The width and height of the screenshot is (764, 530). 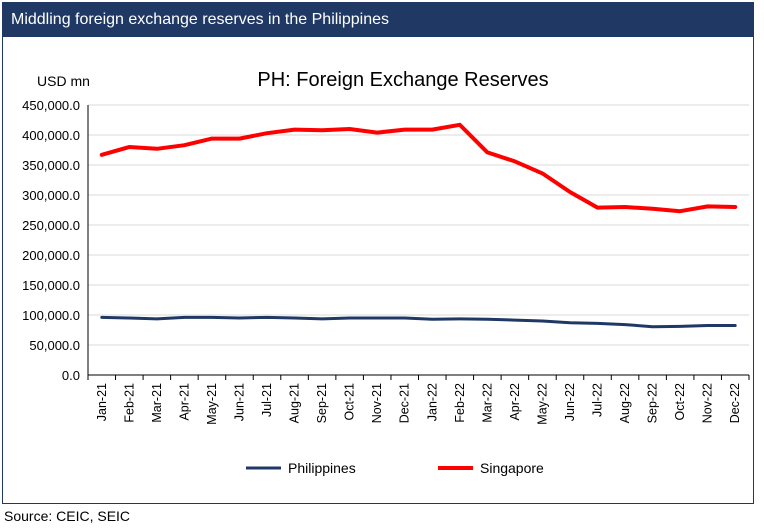 What do you see at coordinates (402, 80) in the screenshot?
I see `chart-title: PH: Foreign Exchange Reserves` at bounding box center [402, 80].